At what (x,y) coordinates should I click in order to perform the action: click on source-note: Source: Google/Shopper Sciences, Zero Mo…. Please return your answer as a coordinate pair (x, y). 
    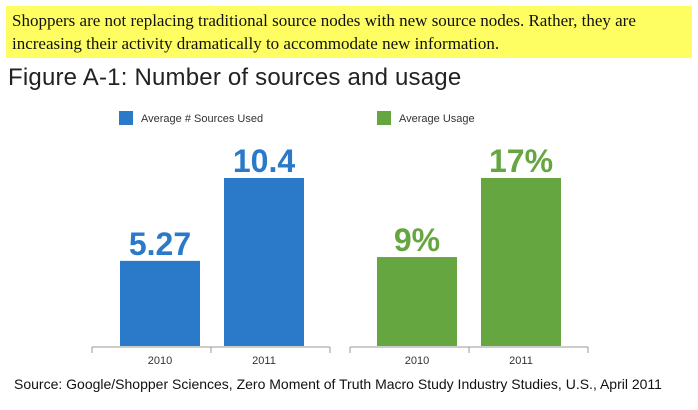
    Looking at the image, I should click on (338, 384).